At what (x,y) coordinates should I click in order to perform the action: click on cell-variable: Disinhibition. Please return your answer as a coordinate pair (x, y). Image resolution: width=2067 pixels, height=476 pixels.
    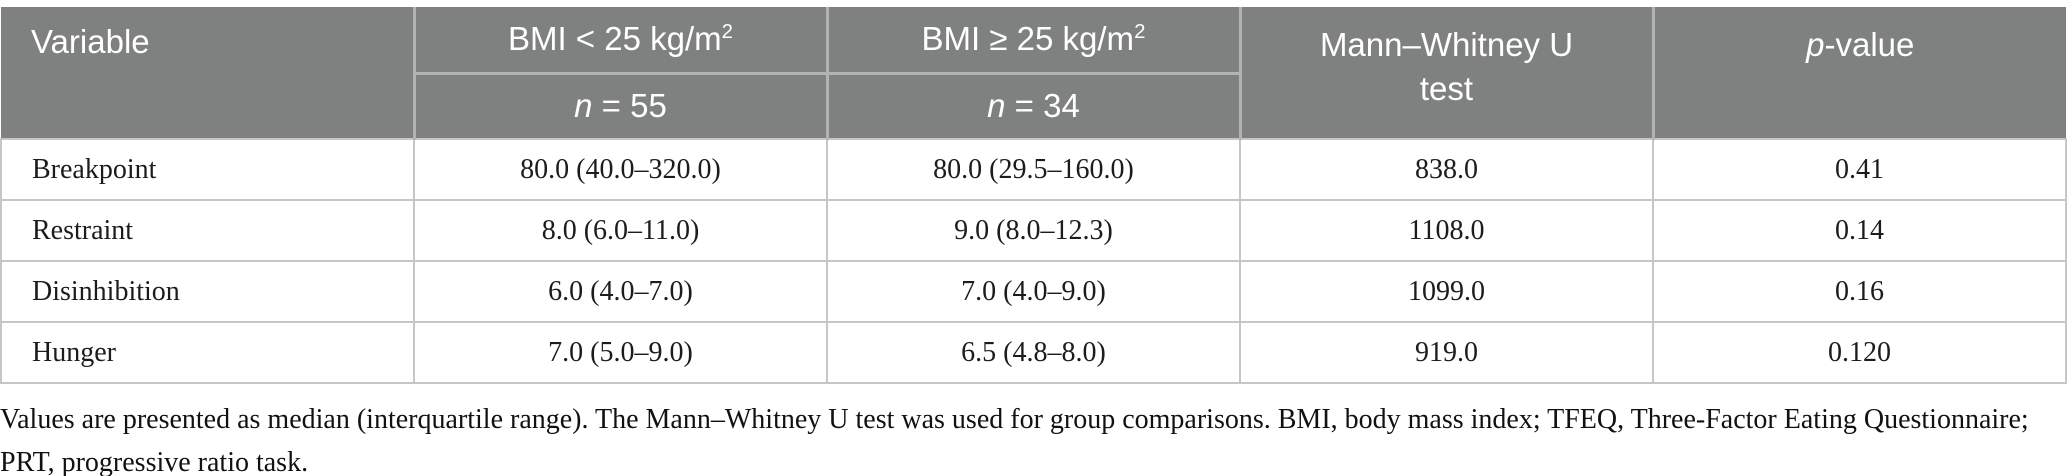
    Looking at the image, I should click on (207, 291).